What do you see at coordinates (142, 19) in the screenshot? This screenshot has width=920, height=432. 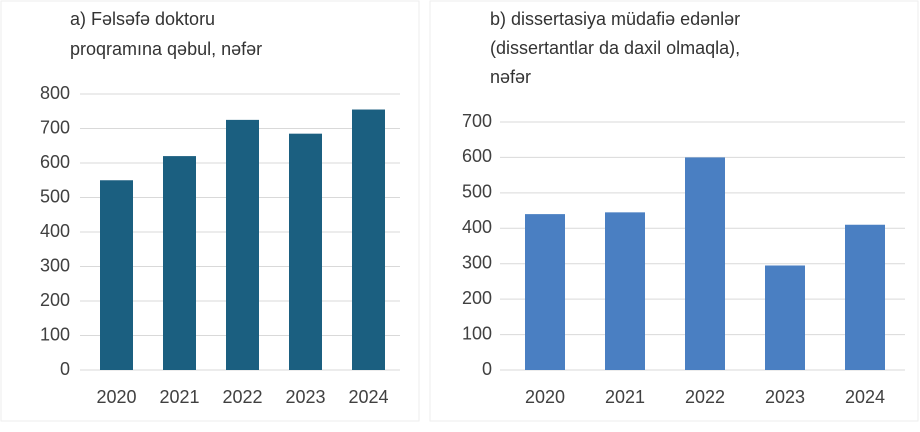 I see `chart-title: a) Fəlsəfə doktoru` at bounding box center [142, 19].